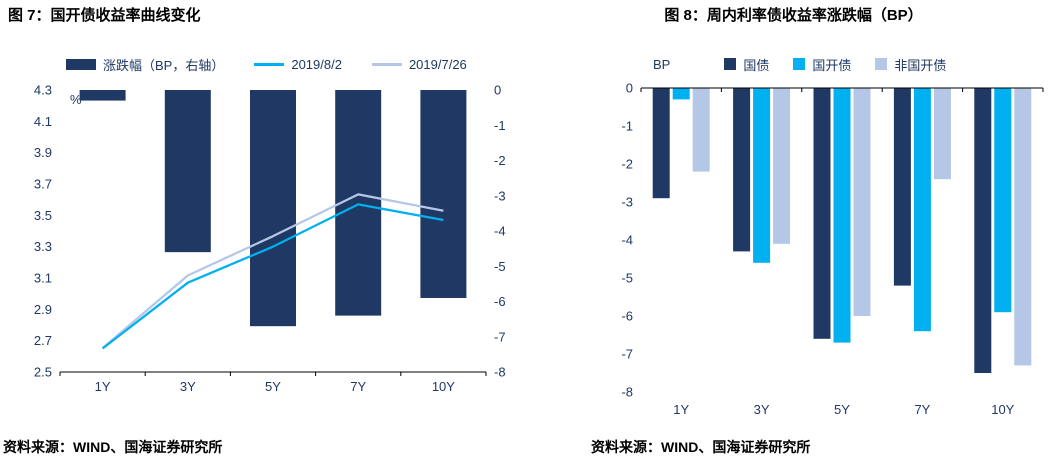 The width and height of the screenshot is (1058, 468). I want to click on right-axis-tick-label: -4, so click(500, 231).